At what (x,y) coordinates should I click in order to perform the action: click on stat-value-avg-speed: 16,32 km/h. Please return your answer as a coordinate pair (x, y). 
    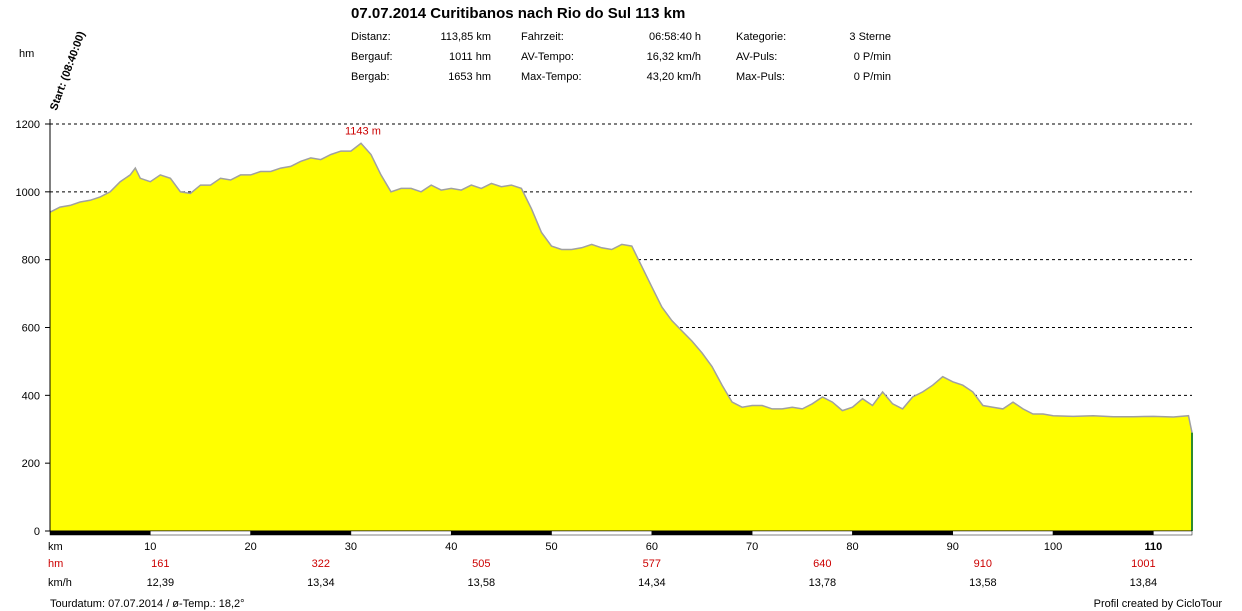
    Looking at the image, I should click on (673, 57).